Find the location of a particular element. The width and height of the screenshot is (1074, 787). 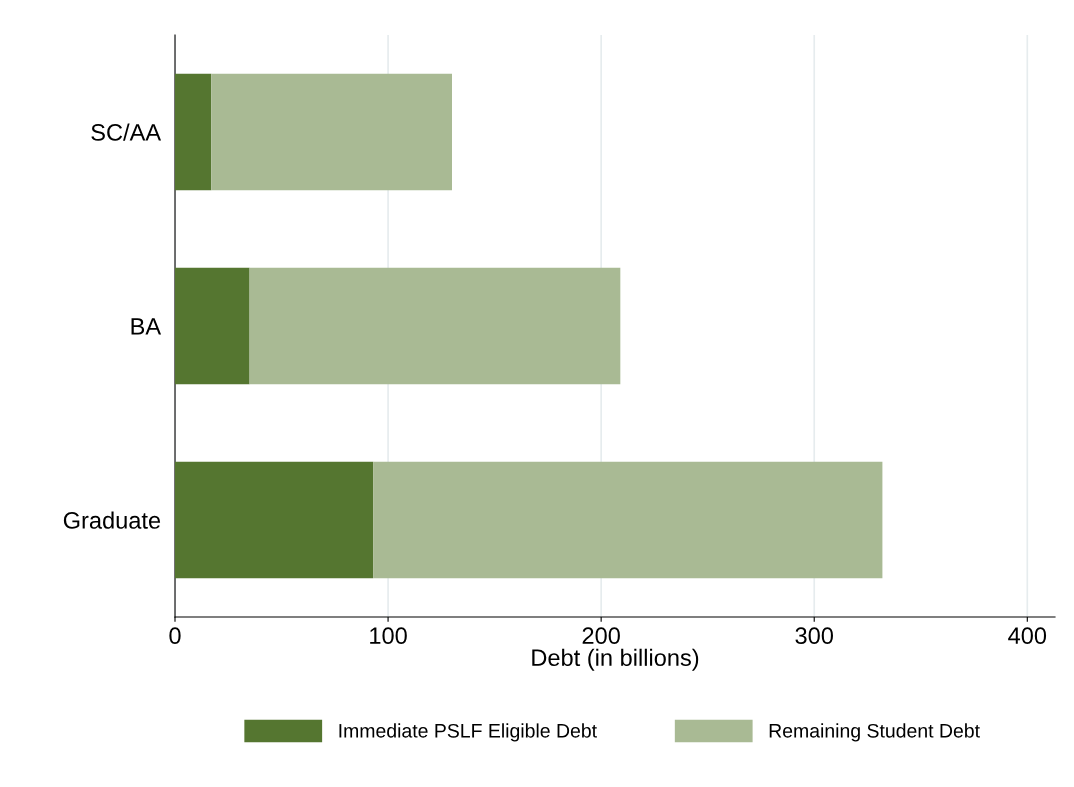

y-tick-label: SC/AA is located at coordinates (126, 132).